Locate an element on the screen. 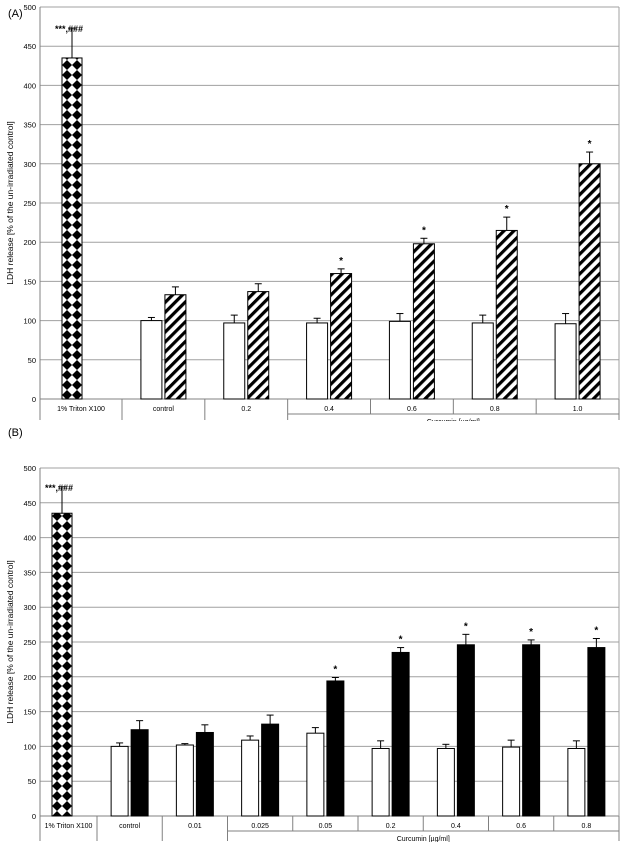  x-tick-label: 0.025 is located at coordinates (260, 826).